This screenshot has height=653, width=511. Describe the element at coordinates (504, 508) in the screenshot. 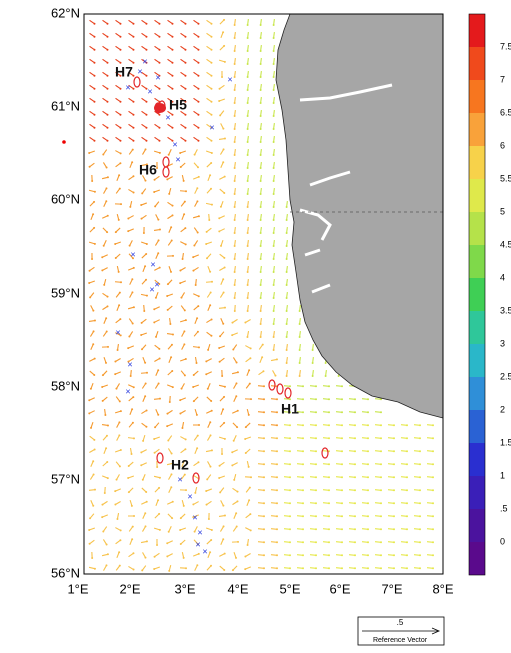

I see `colorbar-label: .5` at that location.